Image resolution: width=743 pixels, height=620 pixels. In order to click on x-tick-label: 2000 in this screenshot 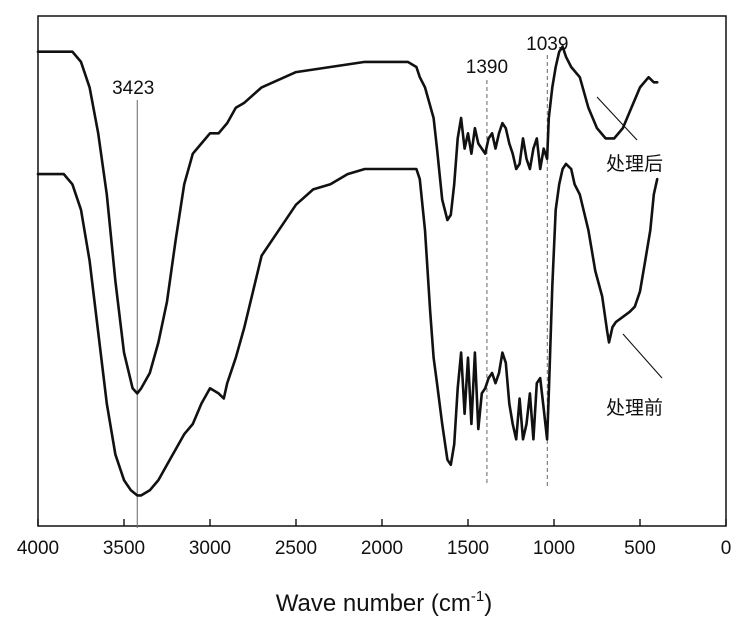, I will do `click(382, 548)`.